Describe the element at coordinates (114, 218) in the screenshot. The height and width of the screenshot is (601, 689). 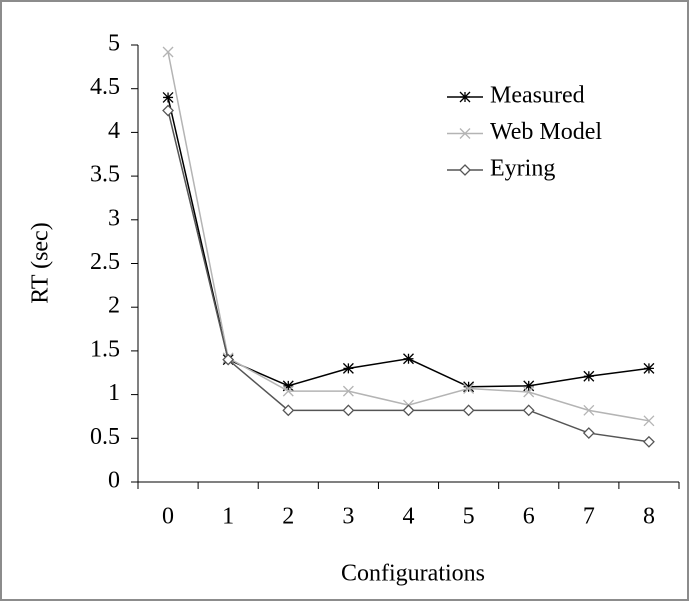
I see `y-tick-label: 3` at that location.